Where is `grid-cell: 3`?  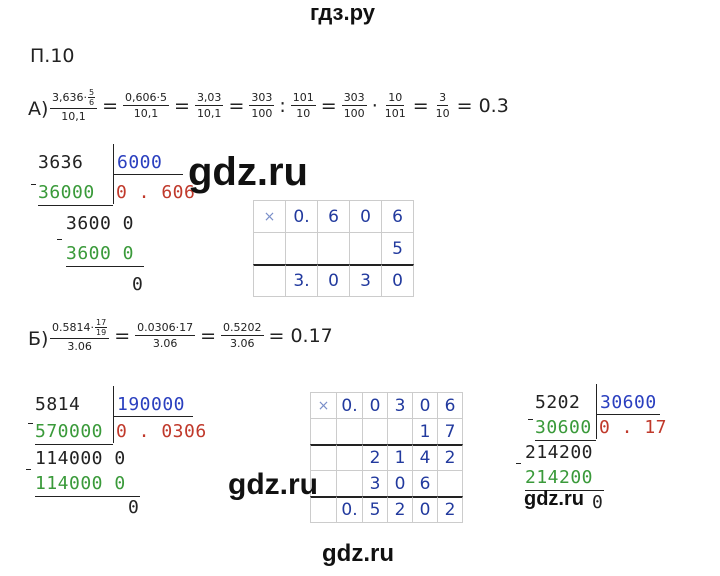 grid-cell: 3 is located at coordinates (375, 483).